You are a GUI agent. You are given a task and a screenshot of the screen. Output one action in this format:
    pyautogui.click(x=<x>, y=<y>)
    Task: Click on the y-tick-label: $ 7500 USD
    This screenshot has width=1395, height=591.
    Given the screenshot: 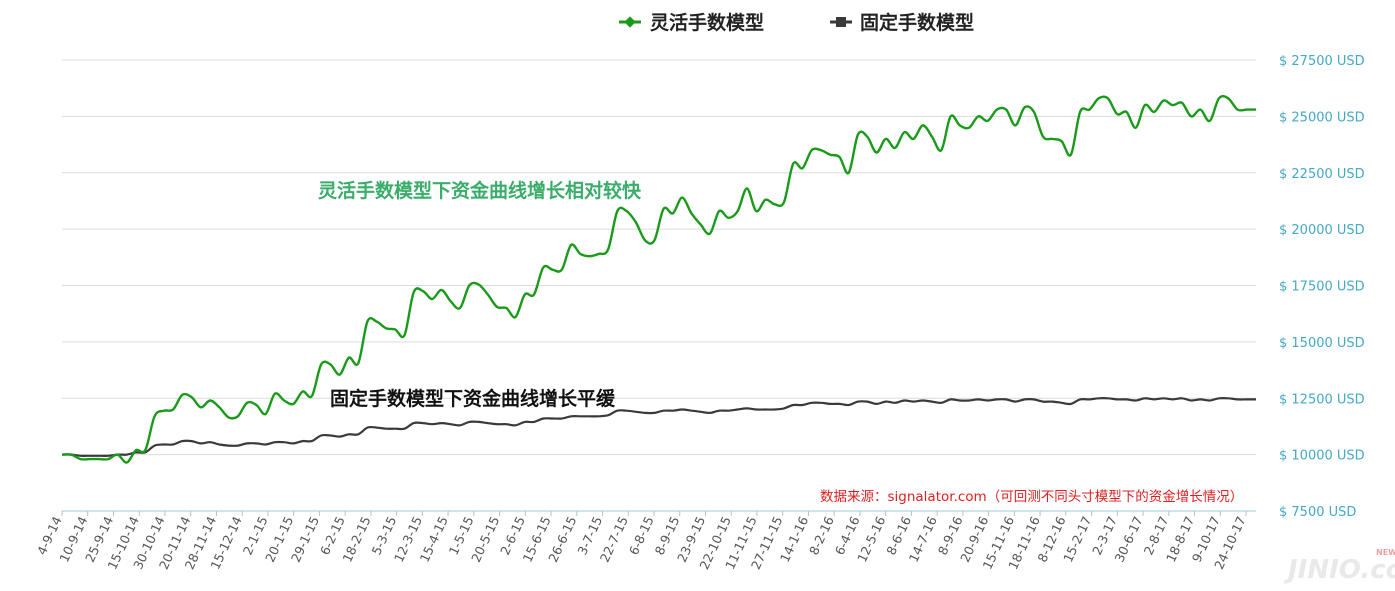 What is the action you would take?
    pyautogui.click(x=1317, y=512)
    